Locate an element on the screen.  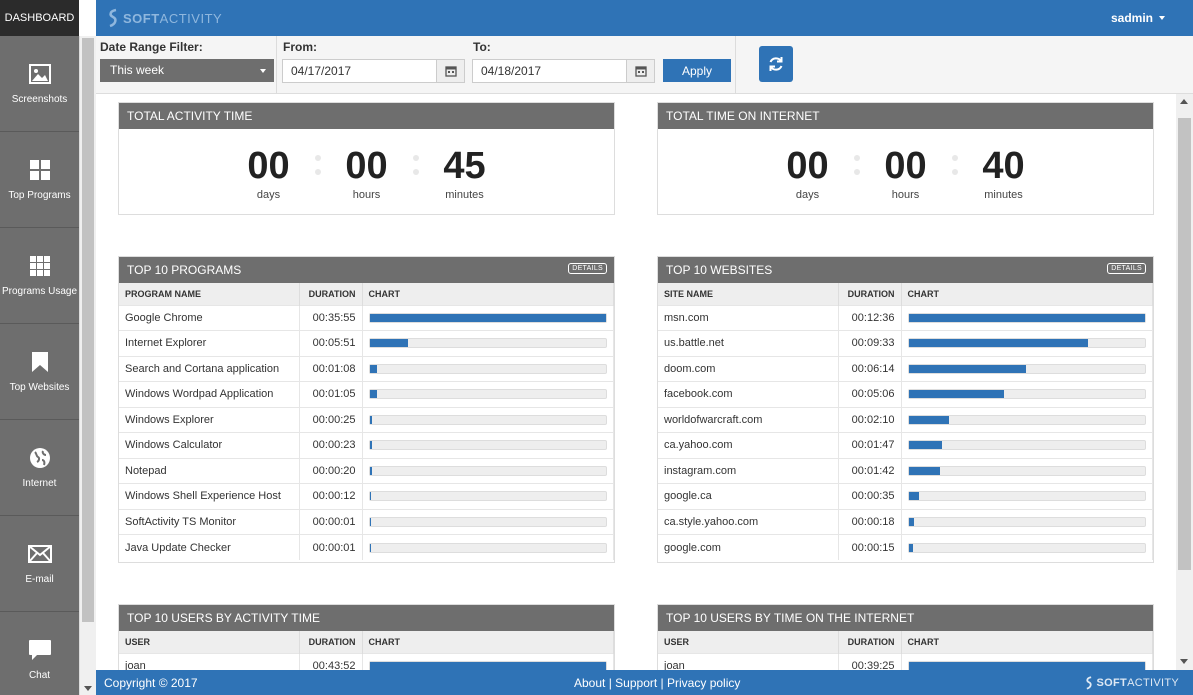
support-link: Support is located at coordinates (636, 683).